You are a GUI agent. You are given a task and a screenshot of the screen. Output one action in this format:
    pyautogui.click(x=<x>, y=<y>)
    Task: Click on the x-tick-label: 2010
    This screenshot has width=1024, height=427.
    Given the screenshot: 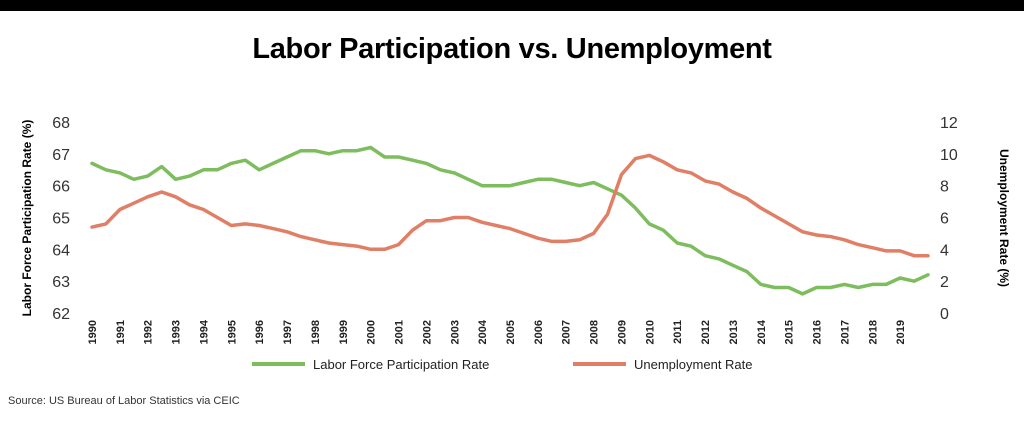 What is the action you would take?
    pyautogui.click(x=650, y=332)
    